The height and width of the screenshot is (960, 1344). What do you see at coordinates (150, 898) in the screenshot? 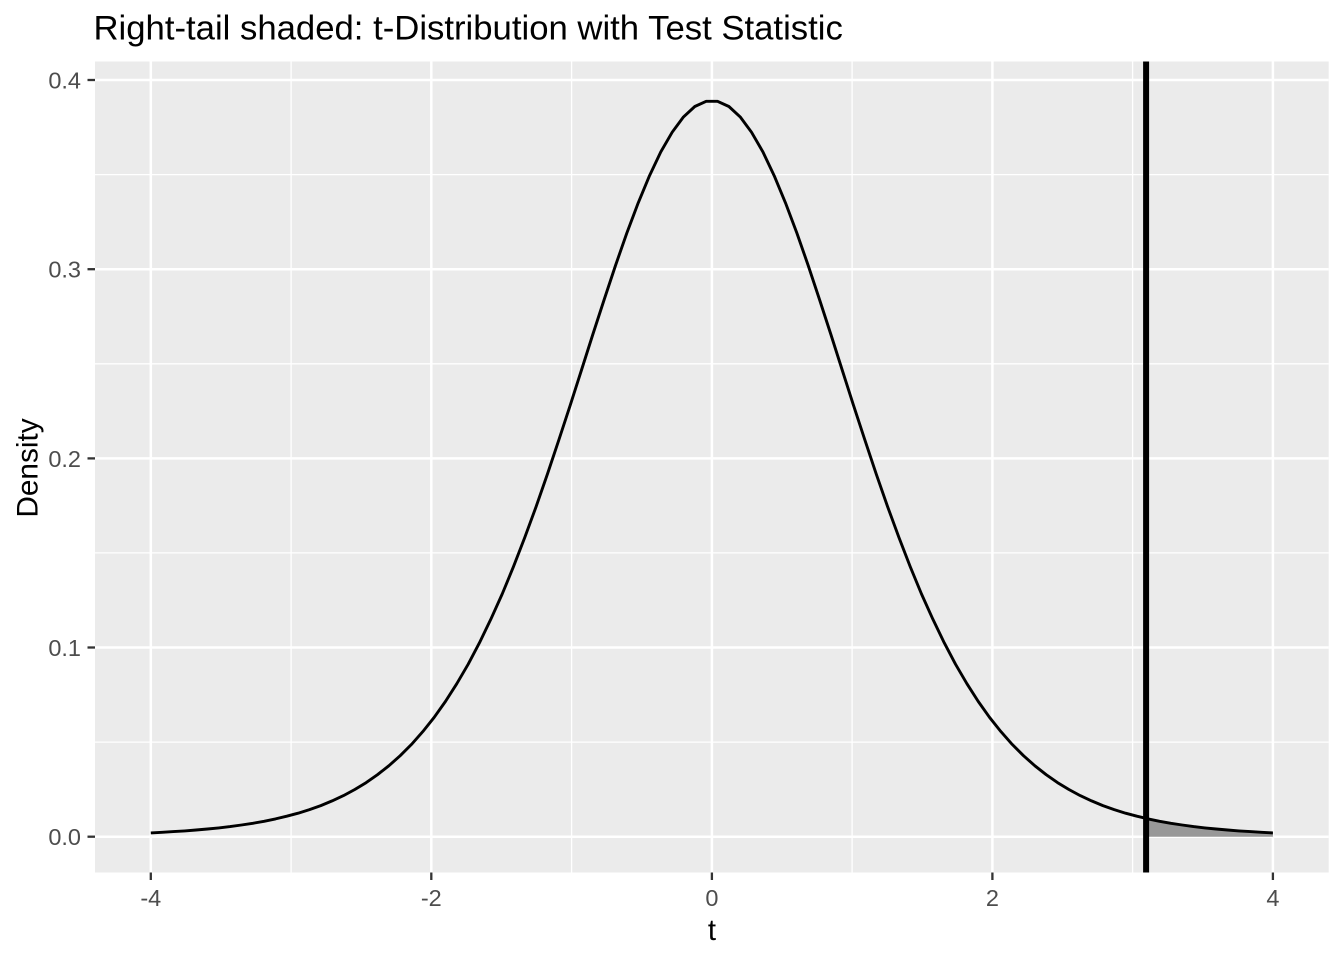
I see `svg-text: -4` at bounding box center [150, 898].